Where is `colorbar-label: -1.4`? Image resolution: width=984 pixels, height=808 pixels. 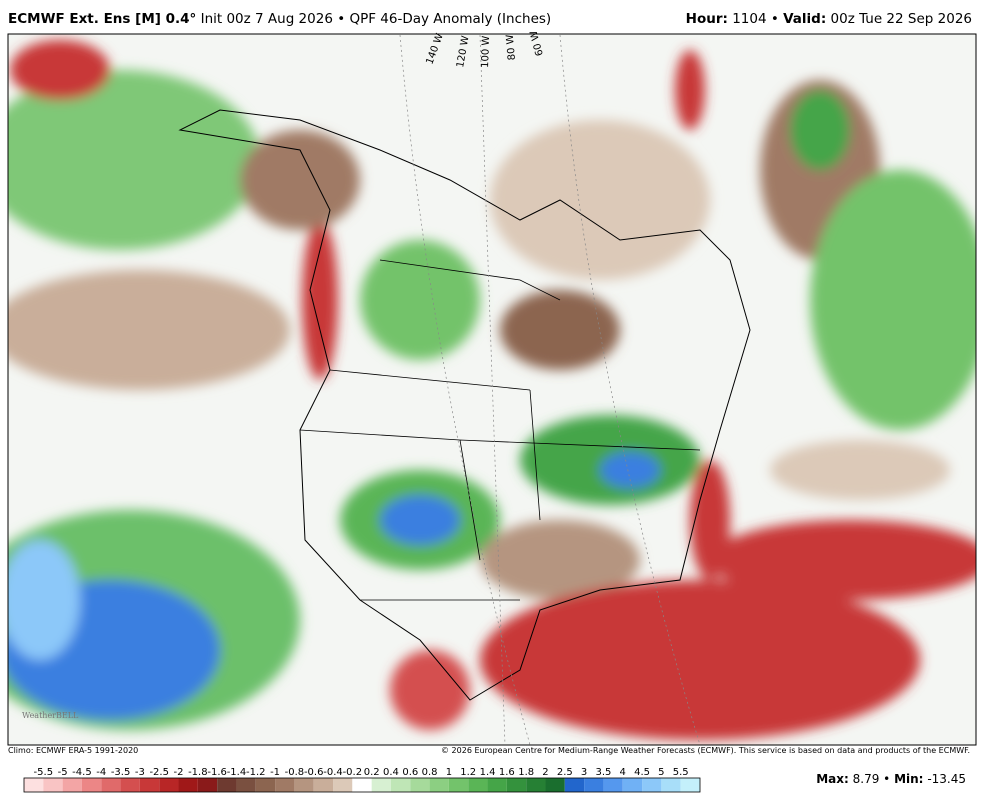 colorbar-label: -1.4 is located at coordinates (237, 772).